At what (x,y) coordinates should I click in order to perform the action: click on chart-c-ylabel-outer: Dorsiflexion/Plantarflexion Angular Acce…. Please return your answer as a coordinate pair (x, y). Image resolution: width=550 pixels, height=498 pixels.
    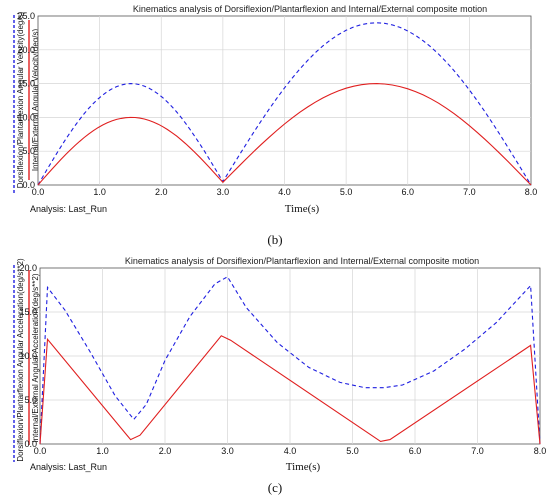
    Looking at the image, I should click on (20, 360).